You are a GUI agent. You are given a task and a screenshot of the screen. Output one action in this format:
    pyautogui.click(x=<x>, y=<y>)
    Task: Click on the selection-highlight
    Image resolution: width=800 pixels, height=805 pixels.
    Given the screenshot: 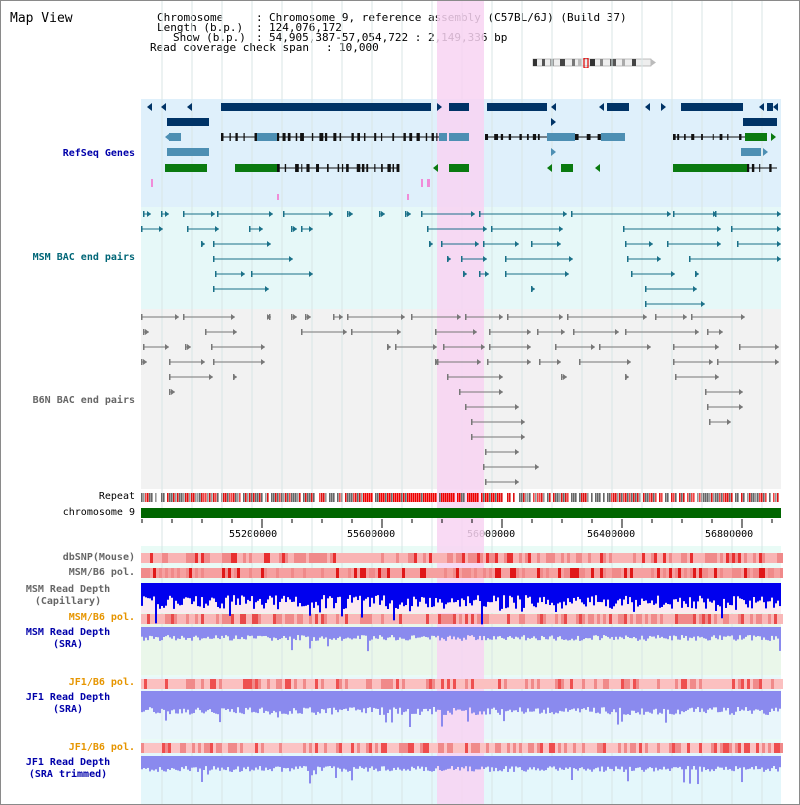 What is the action you would take?
    pyautogui.click(x=460, y=402)
    